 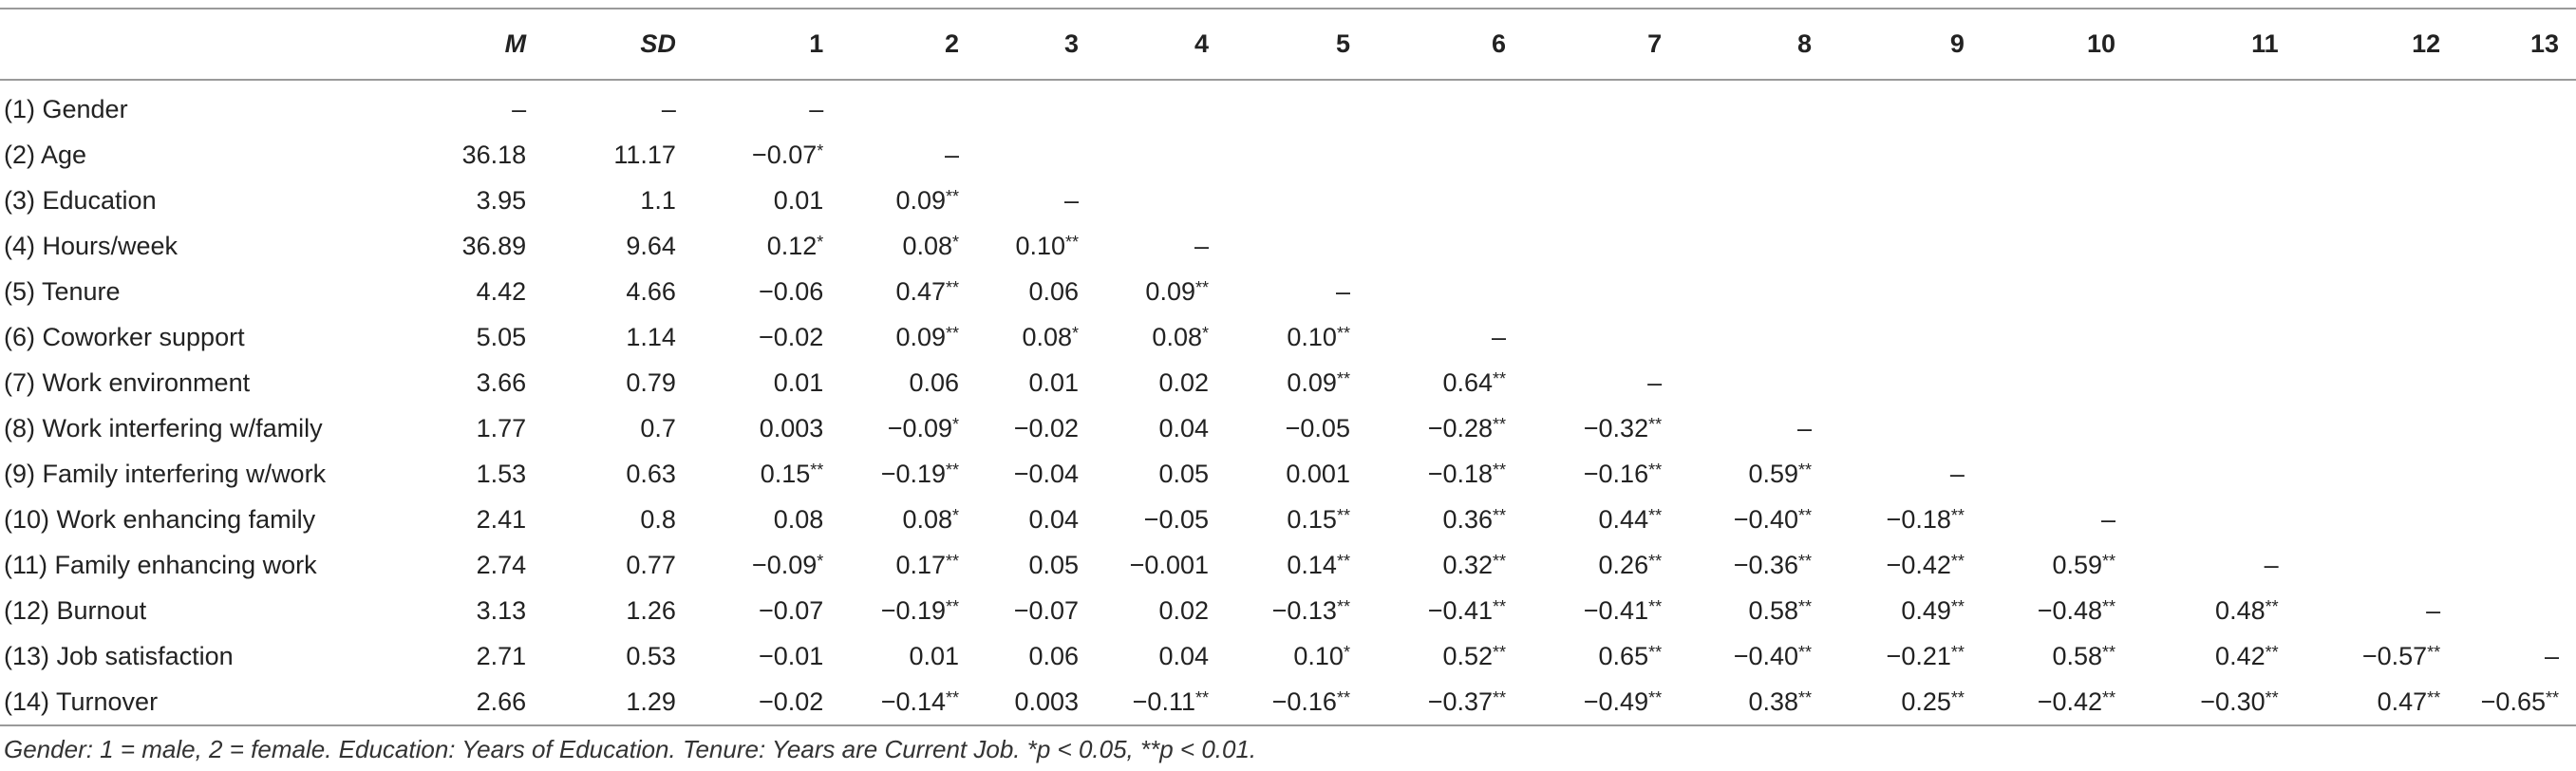 I want to click on table-cell: −0.13**, so click(x=1310, y=610).